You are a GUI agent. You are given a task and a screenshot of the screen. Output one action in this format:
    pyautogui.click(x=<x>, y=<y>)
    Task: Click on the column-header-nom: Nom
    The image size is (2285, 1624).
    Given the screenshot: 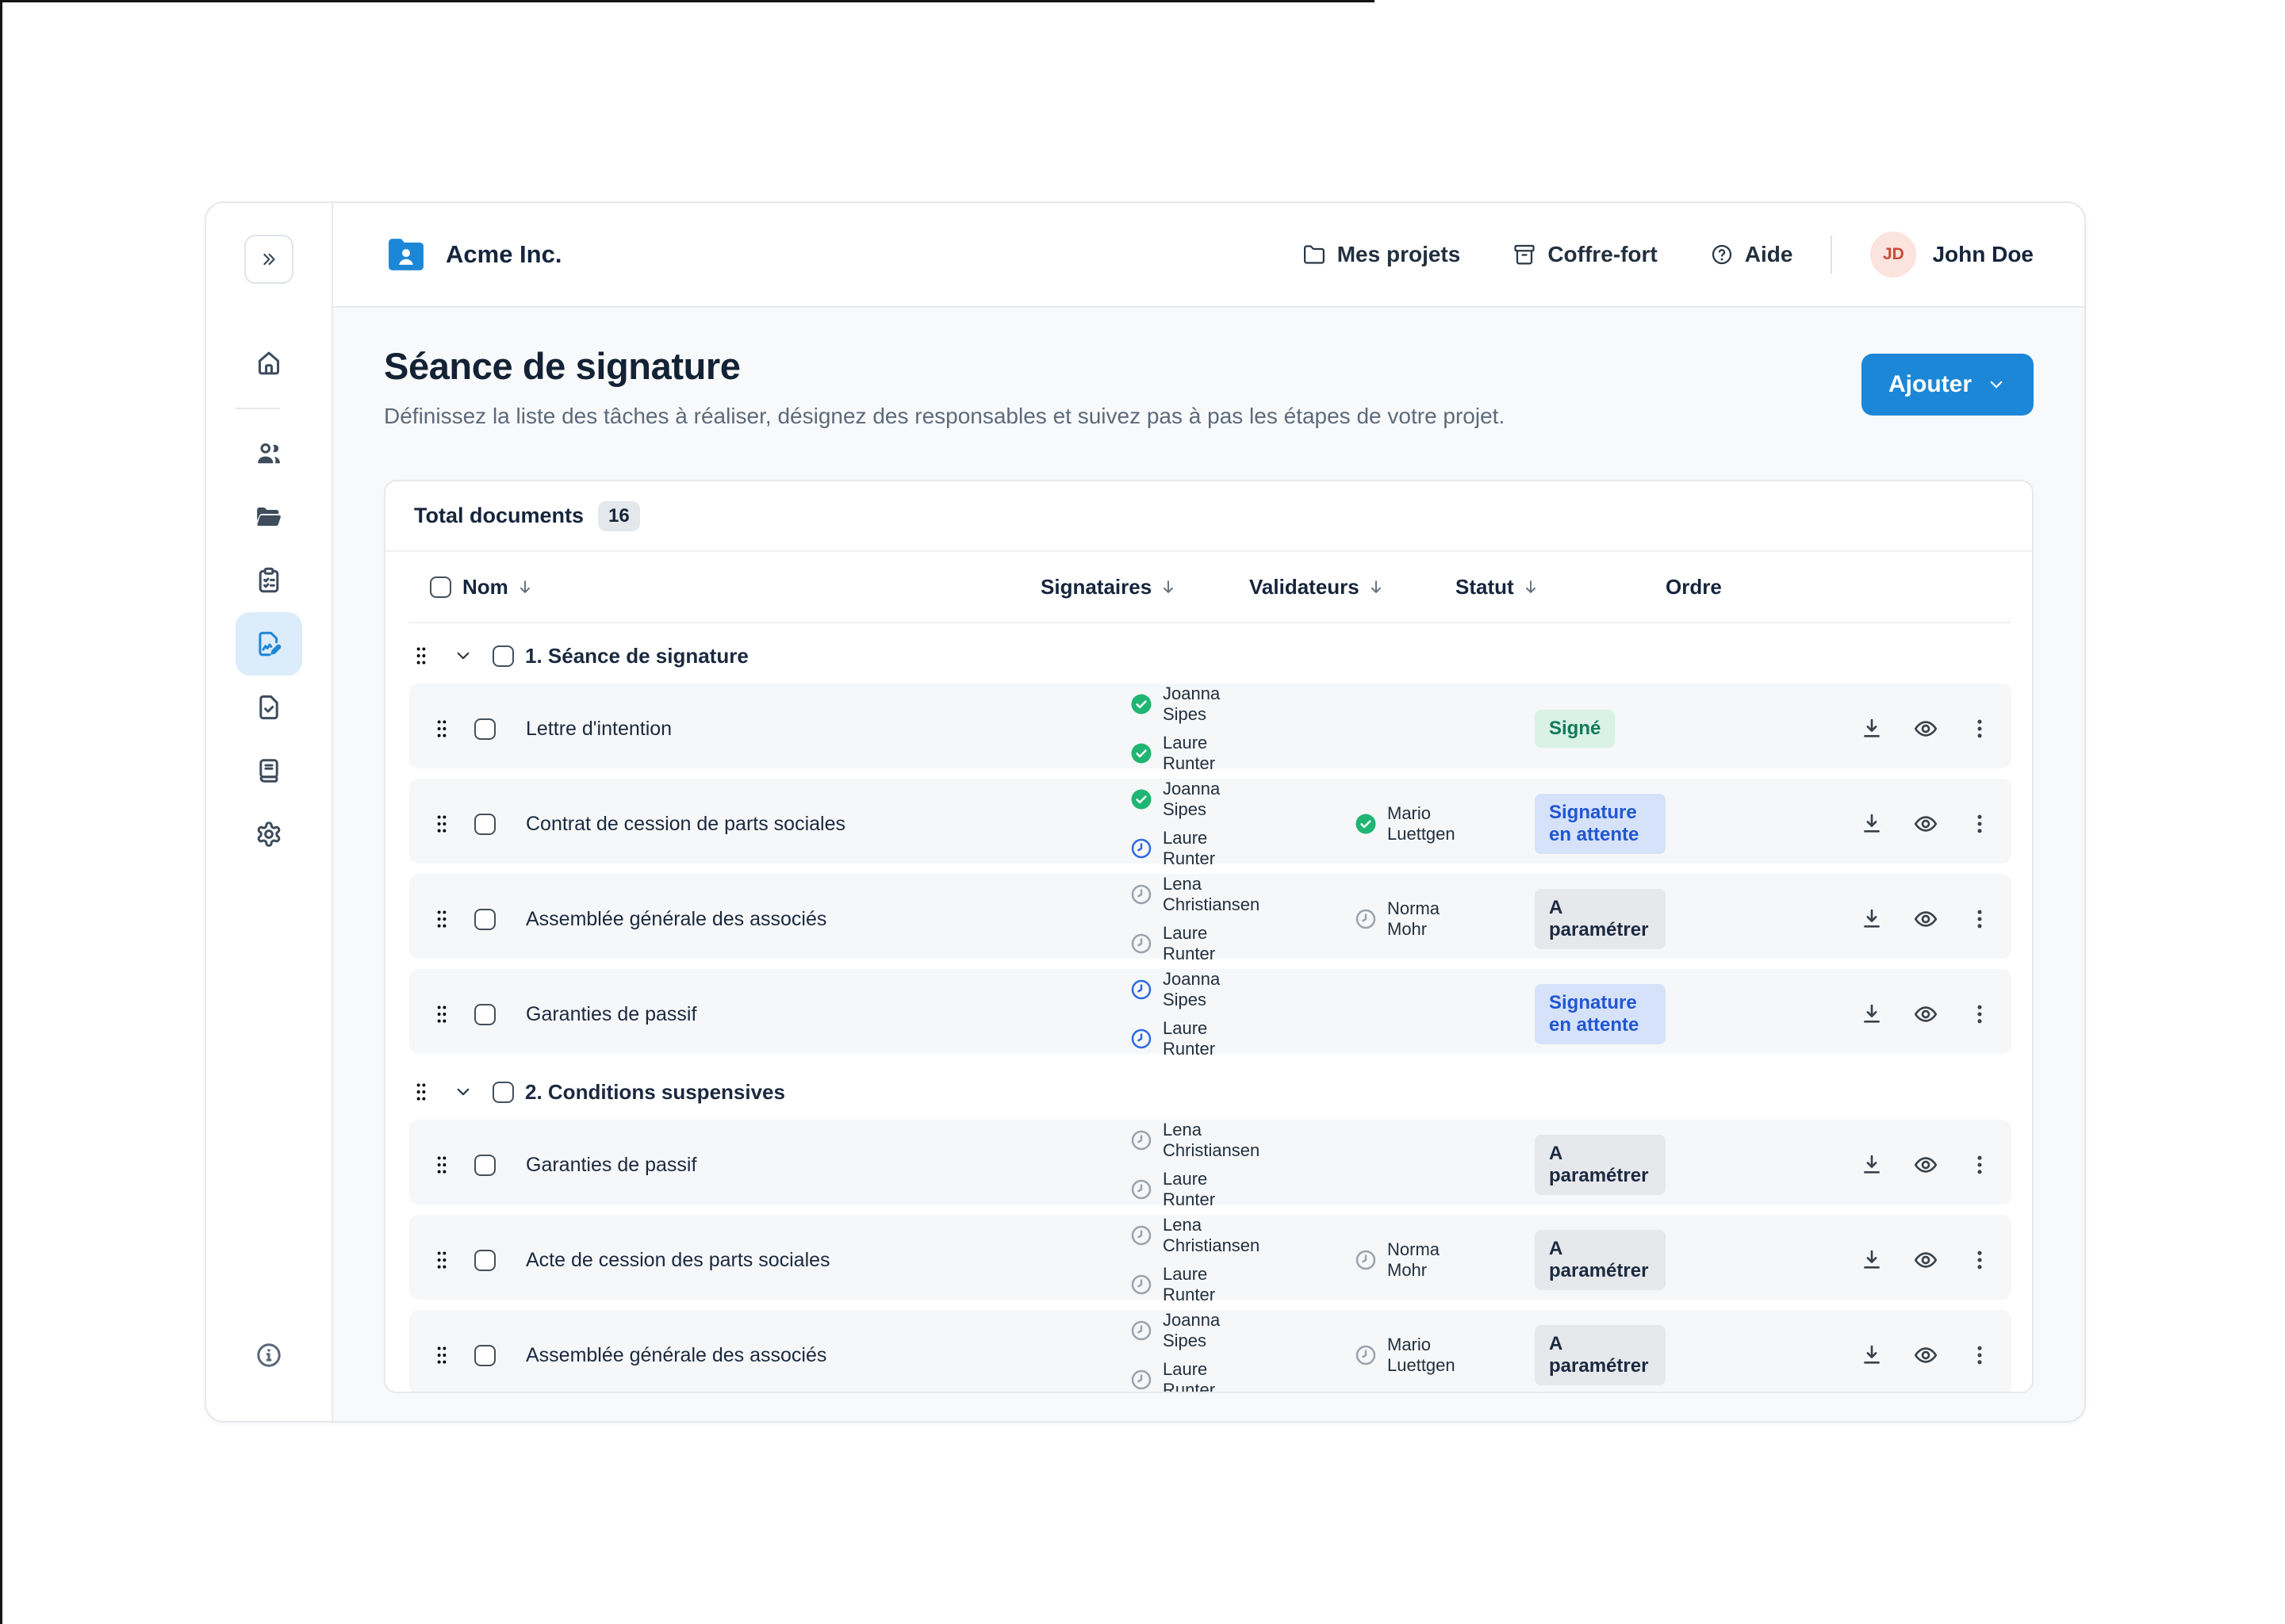 What is the action you would take?
    pyautogui.click(x=725, y=587)
    